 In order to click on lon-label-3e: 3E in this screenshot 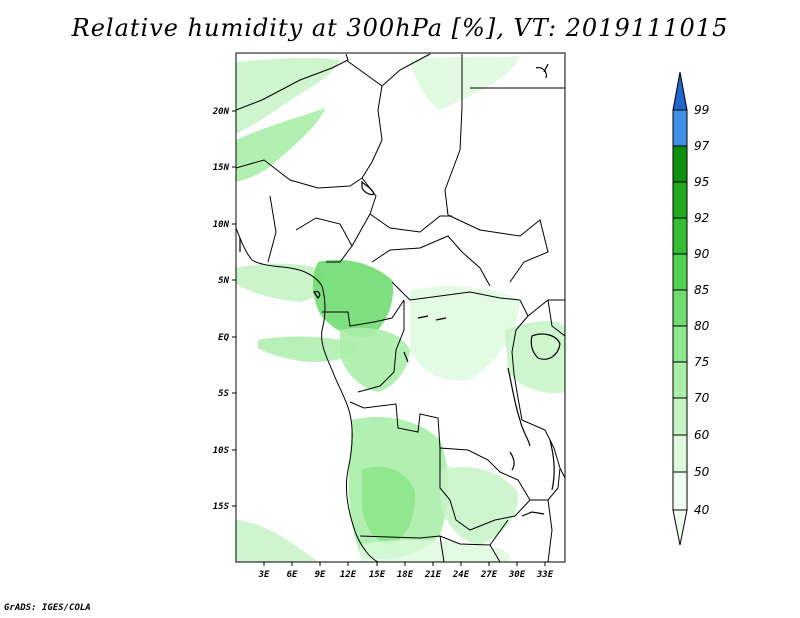, I will do `click(264, 575)`.